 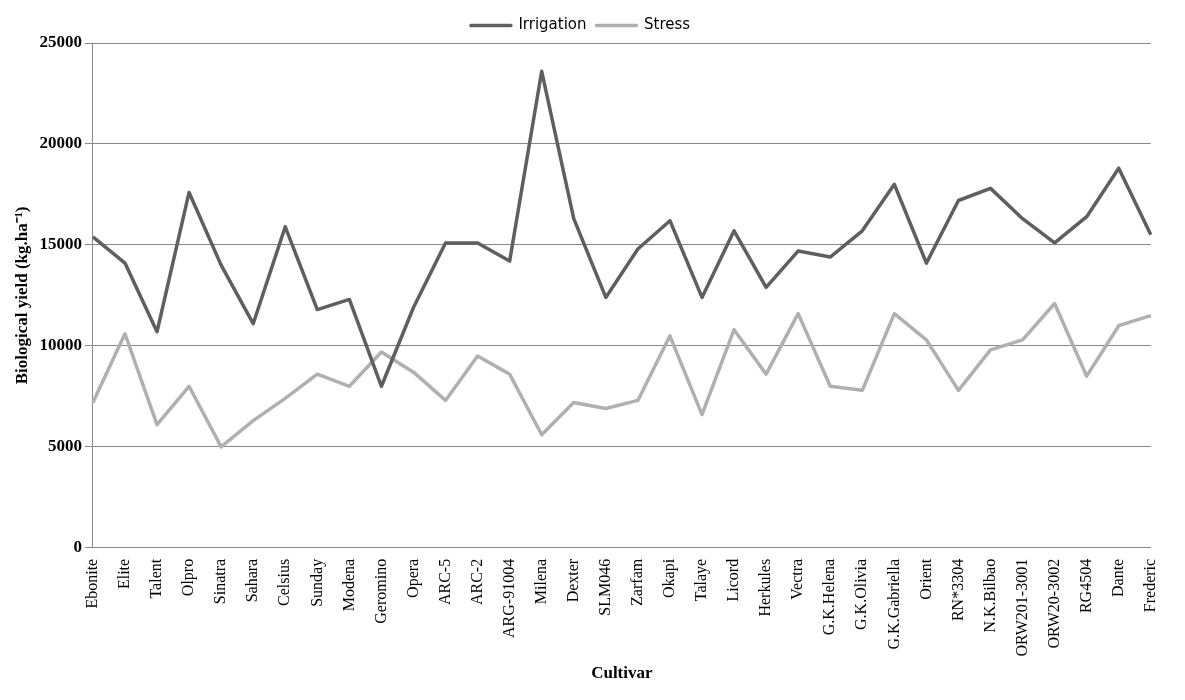 What do you see at coordinates (60, 42) in the screenshot?
I see `y-tick-label: 25000` at bounding box center [60, 42].